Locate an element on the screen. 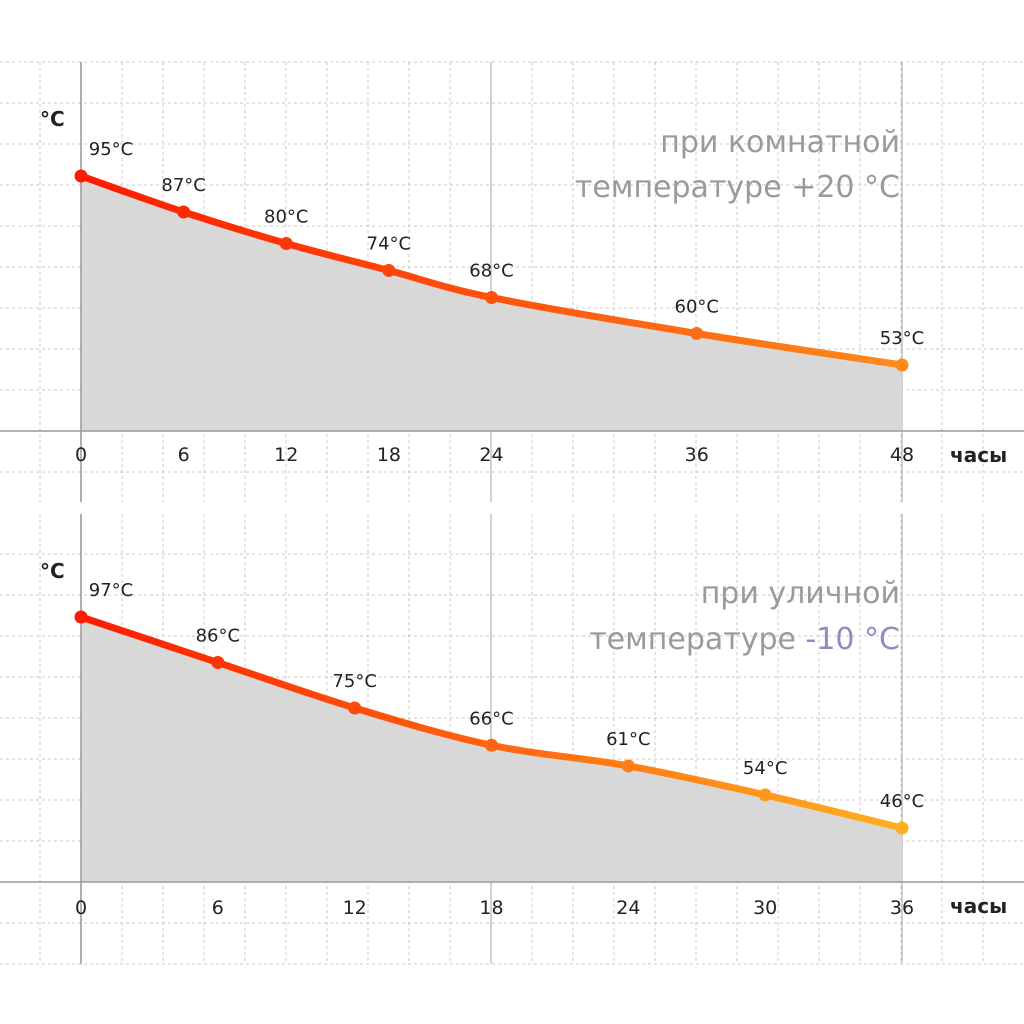 The height and width of the screenshot is (1024, 1024). data-label: 60°C is located at coordinates (697, 307).